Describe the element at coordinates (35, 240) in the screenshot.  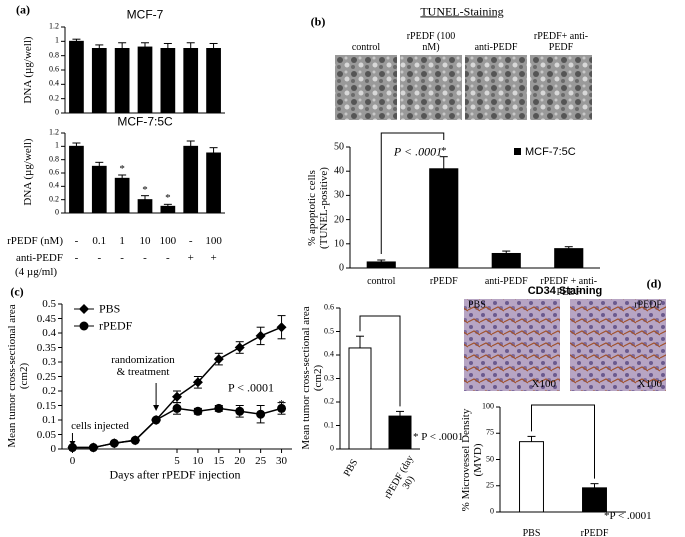
I see `row-label: rPEDF (nM)` at that location.